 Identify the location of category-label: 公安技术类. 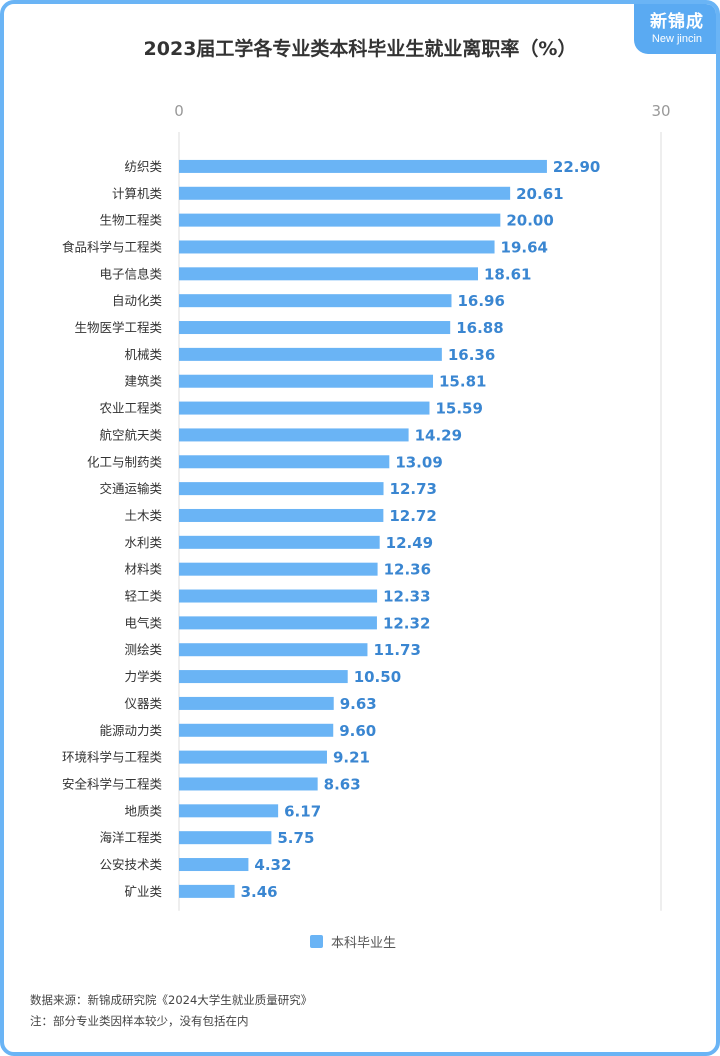
(130, 864).